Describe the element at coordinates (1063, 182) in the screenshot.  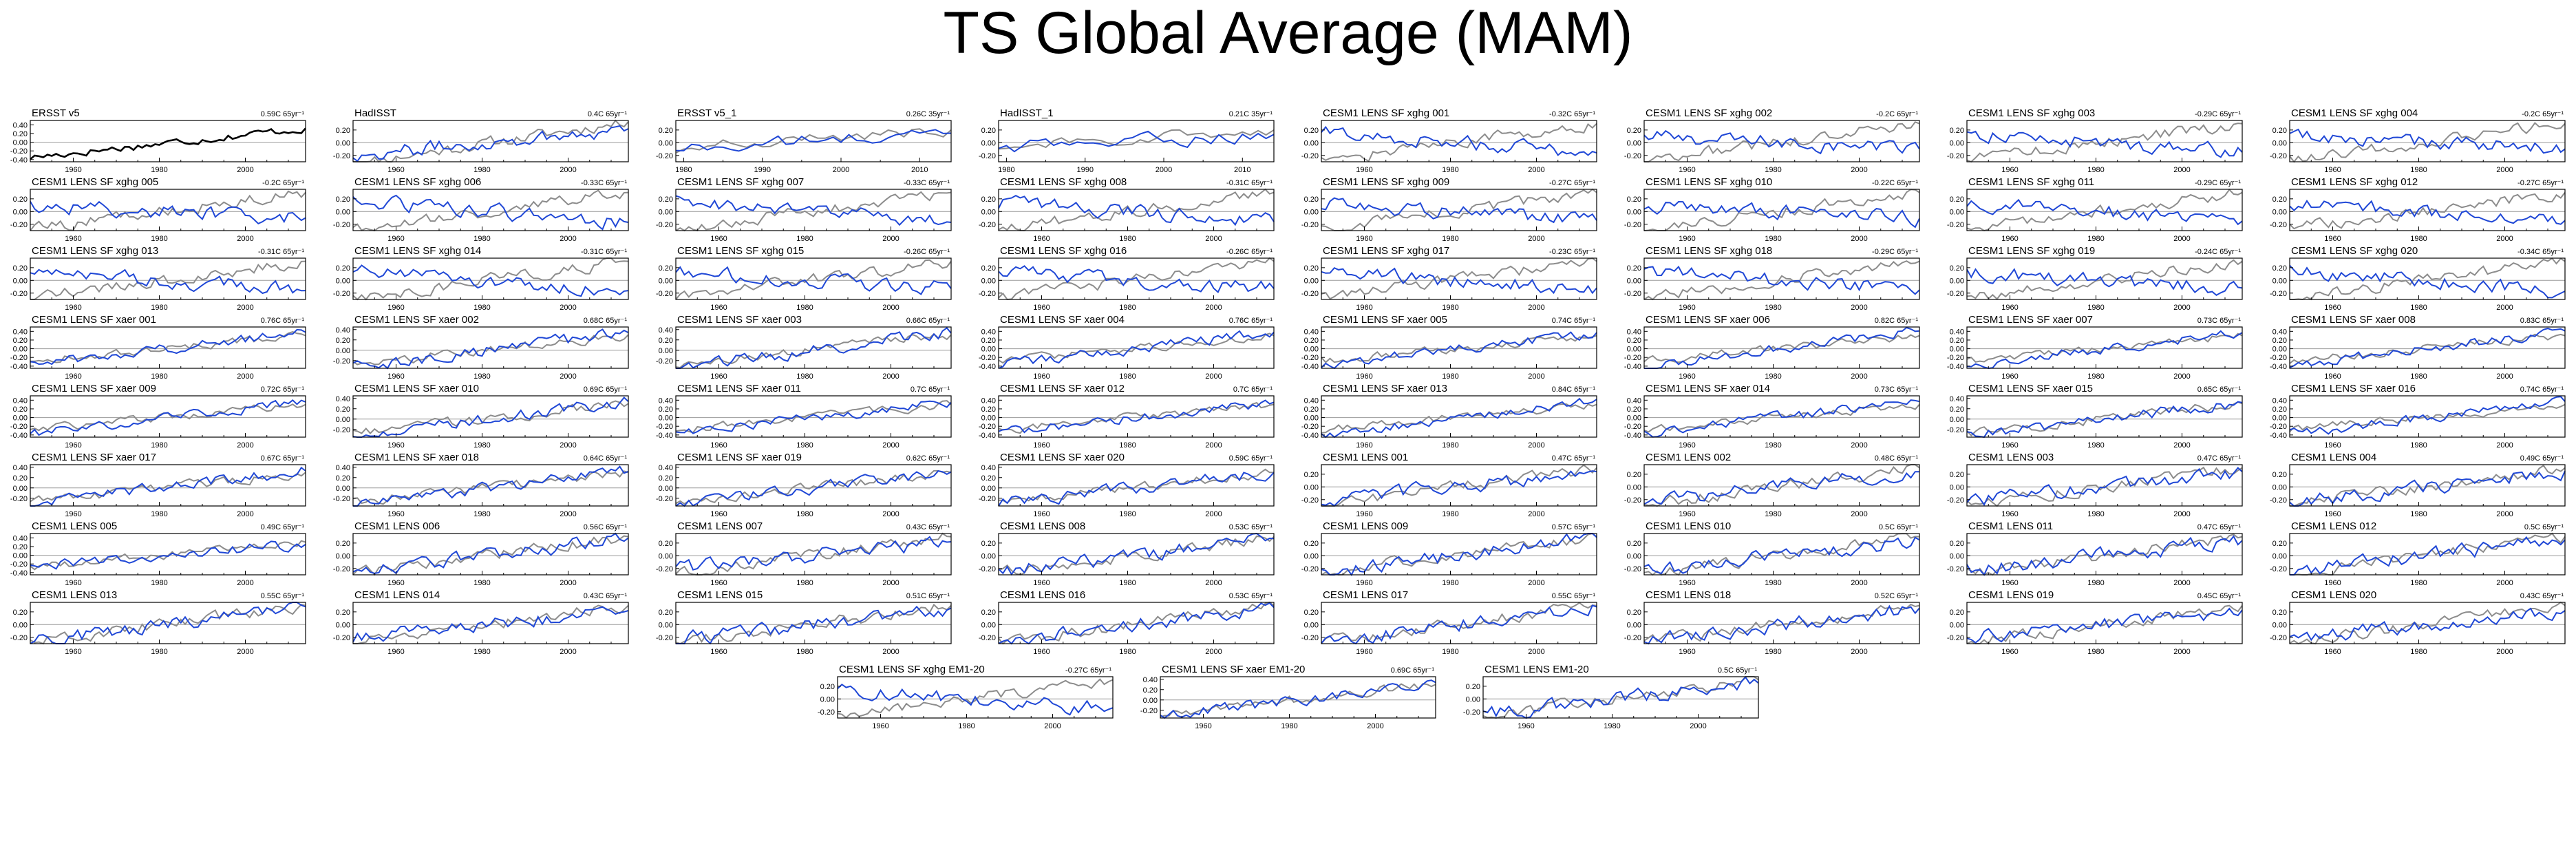
I see `panel-title: CESM1 LENS SF xghg 008` at that location.